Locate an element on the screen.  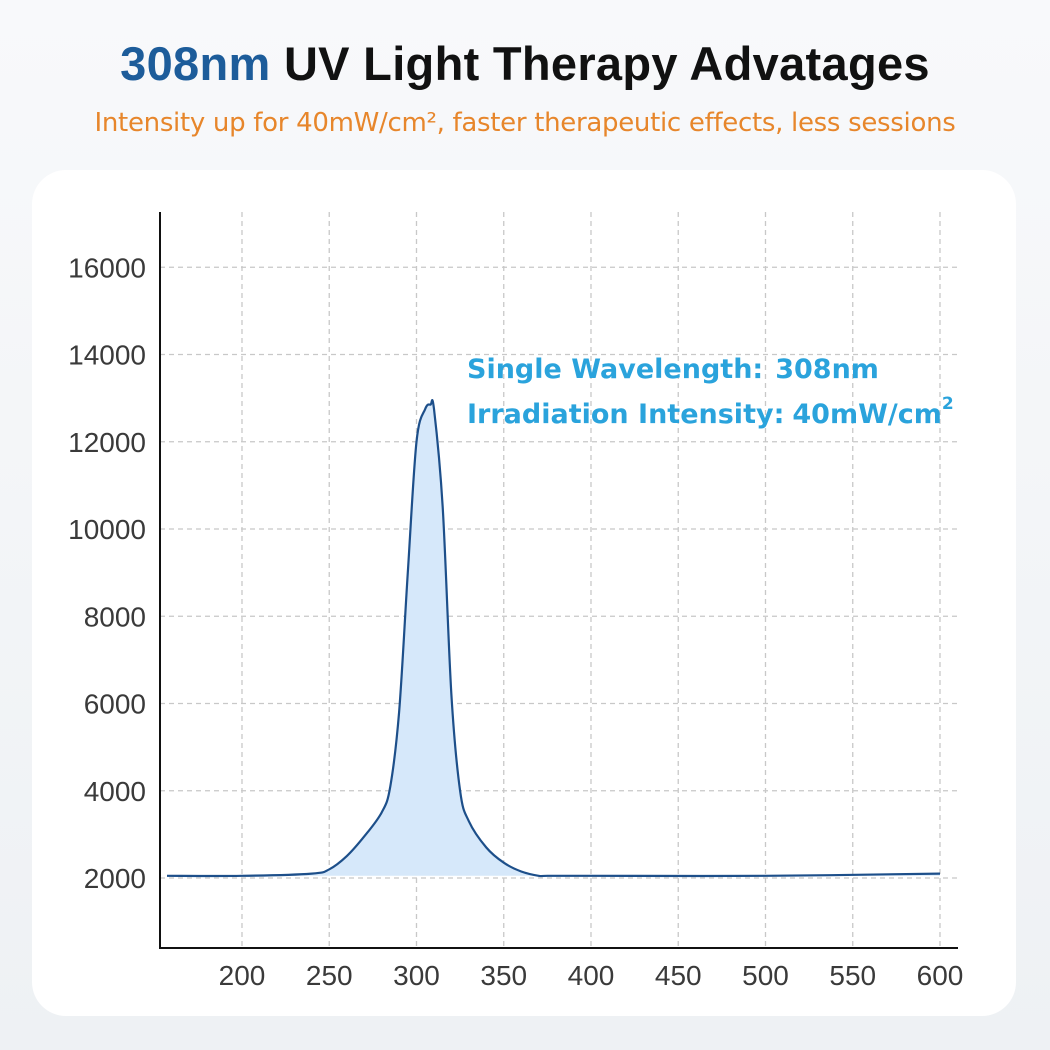
y-tick-label: 4000 is located at coordinates (115, 791).